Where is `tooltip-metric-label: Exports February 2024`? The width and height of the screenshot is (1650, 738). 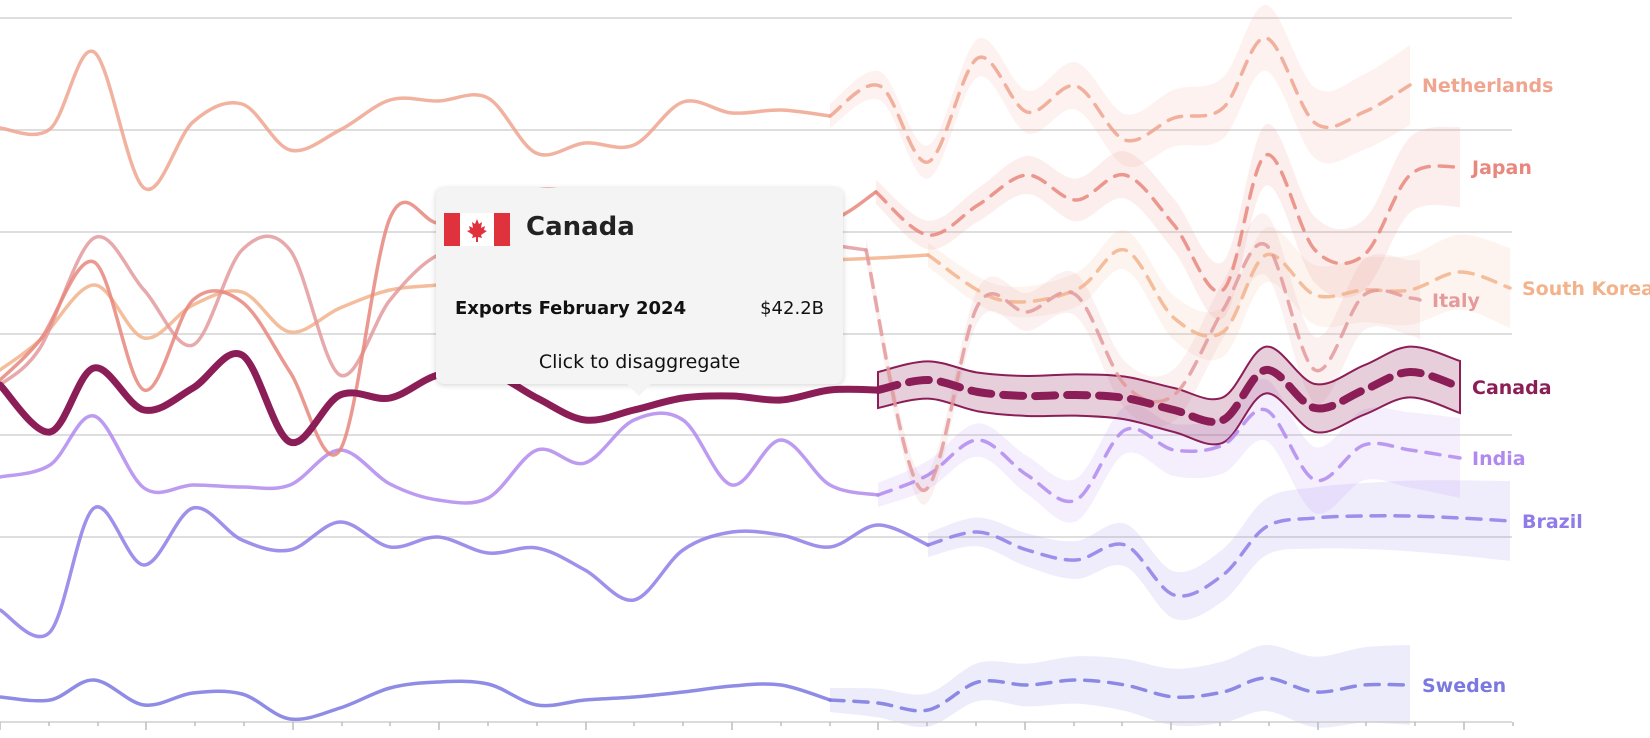
tooltip-metric-label: Exports February 2024 is located at coordinates (571, 308).